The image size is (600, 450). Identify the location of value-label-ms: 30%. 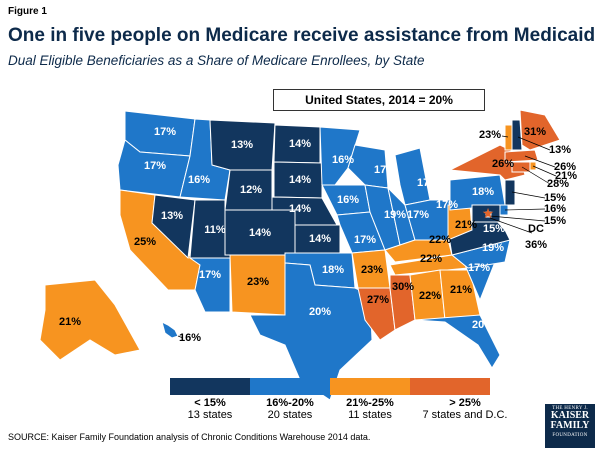
(403, 287).